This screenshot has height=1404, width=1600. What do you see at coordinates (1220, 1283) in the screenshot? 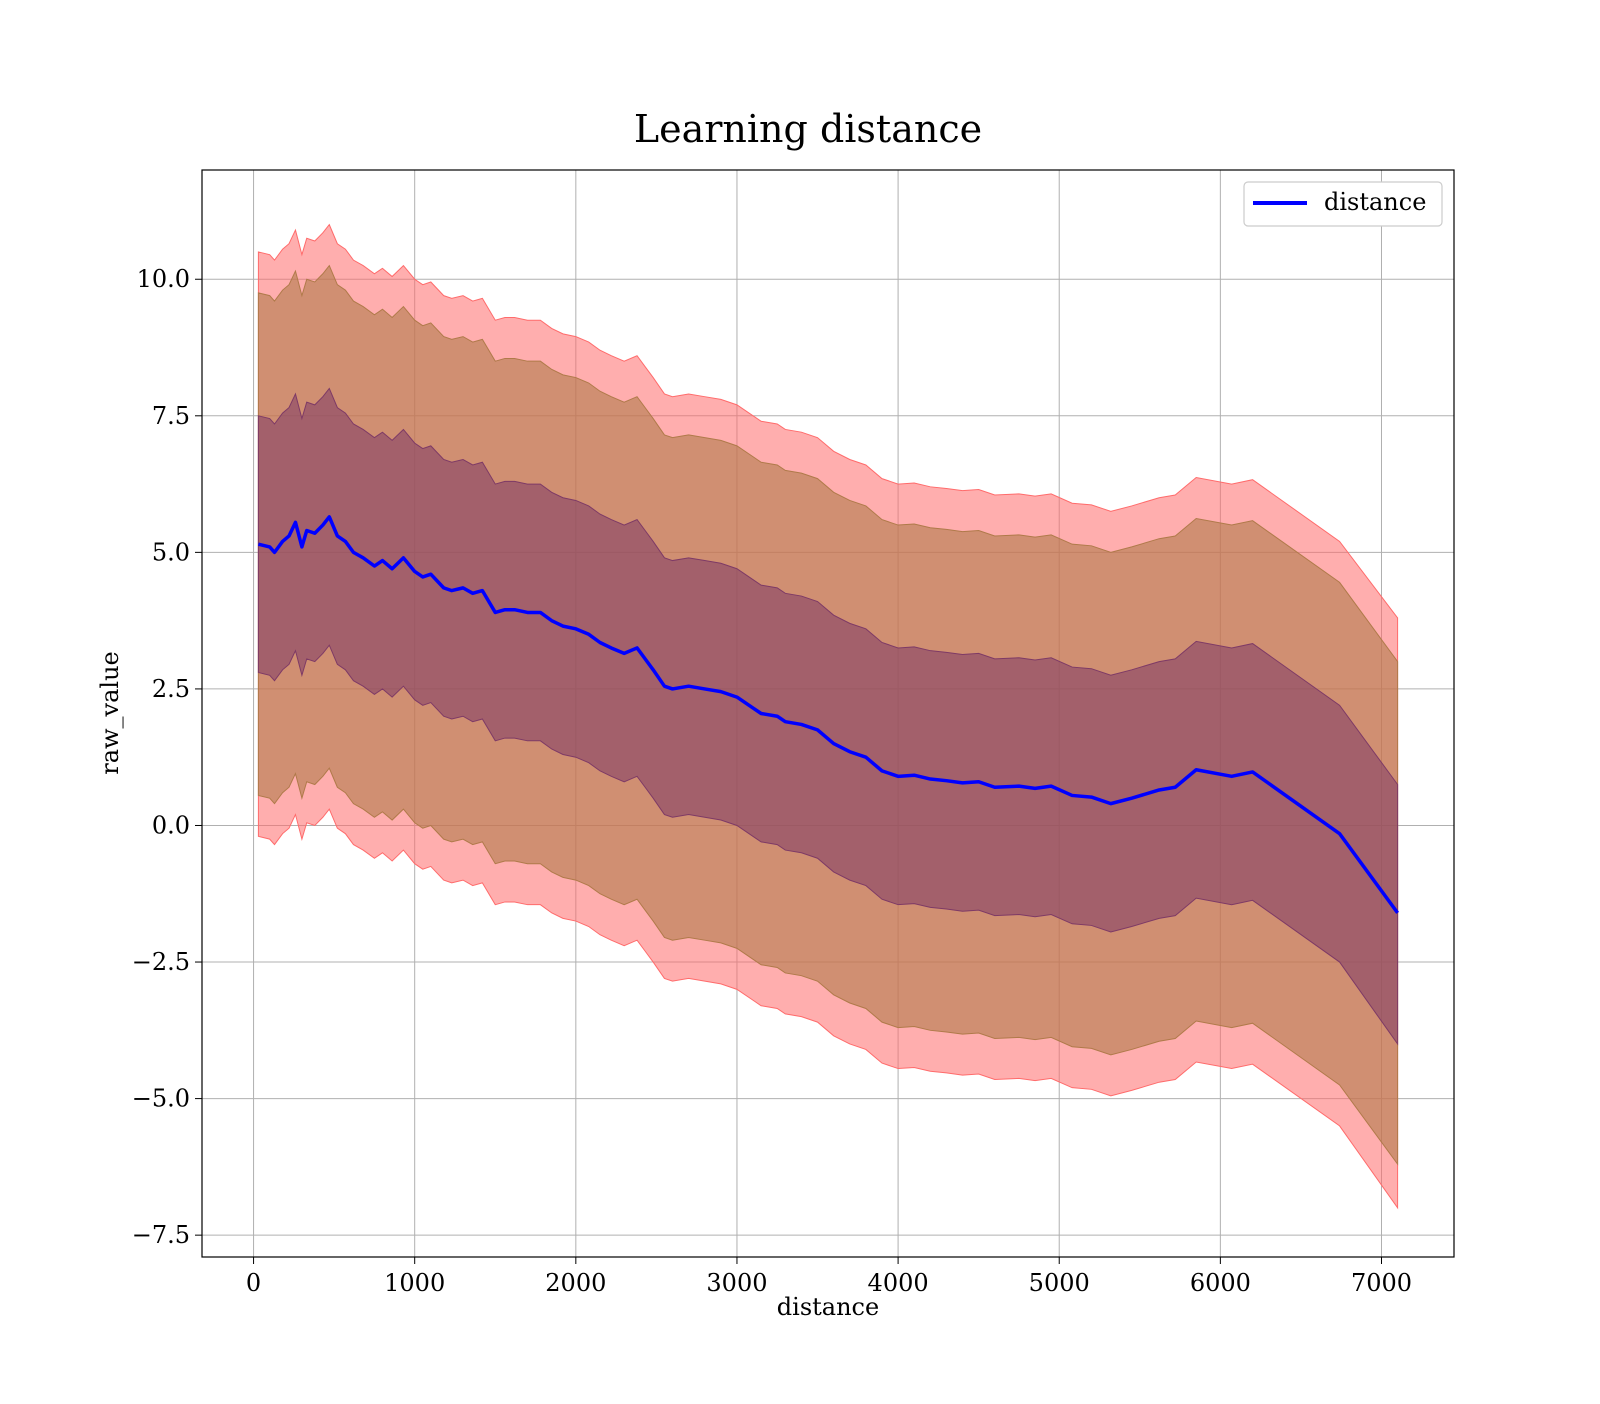
I see `x-tick-label: 6000` at bounding box center [1220, 1283].